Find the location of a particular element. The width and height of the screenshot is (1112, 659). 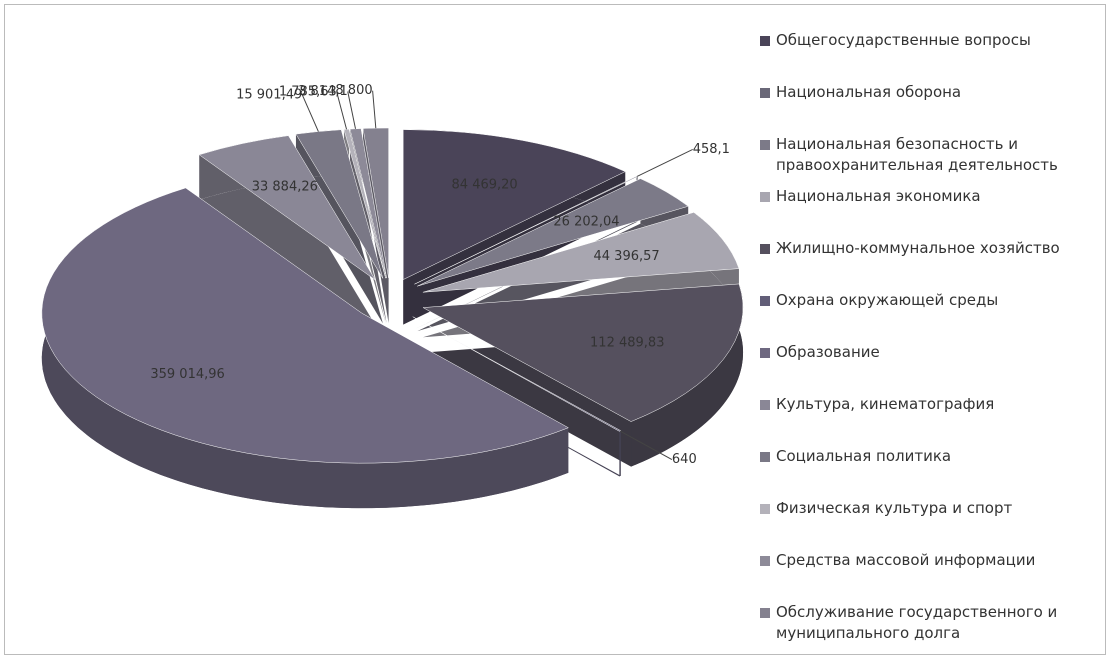

legend-label: Культура, кинематография is located at coordinates (885, 404).